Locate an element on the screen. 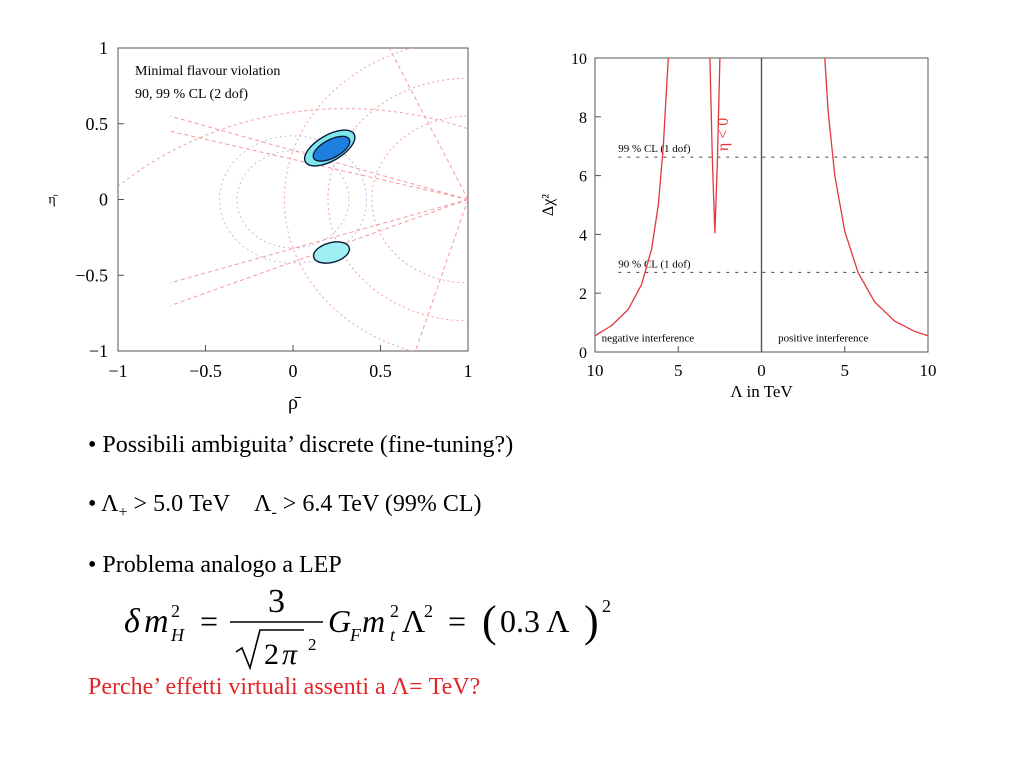 Image resolution: width=1024 pixels, height=768 pixels. bullet-text: Problema analogo a LEP is located at coordinates (222, 565).